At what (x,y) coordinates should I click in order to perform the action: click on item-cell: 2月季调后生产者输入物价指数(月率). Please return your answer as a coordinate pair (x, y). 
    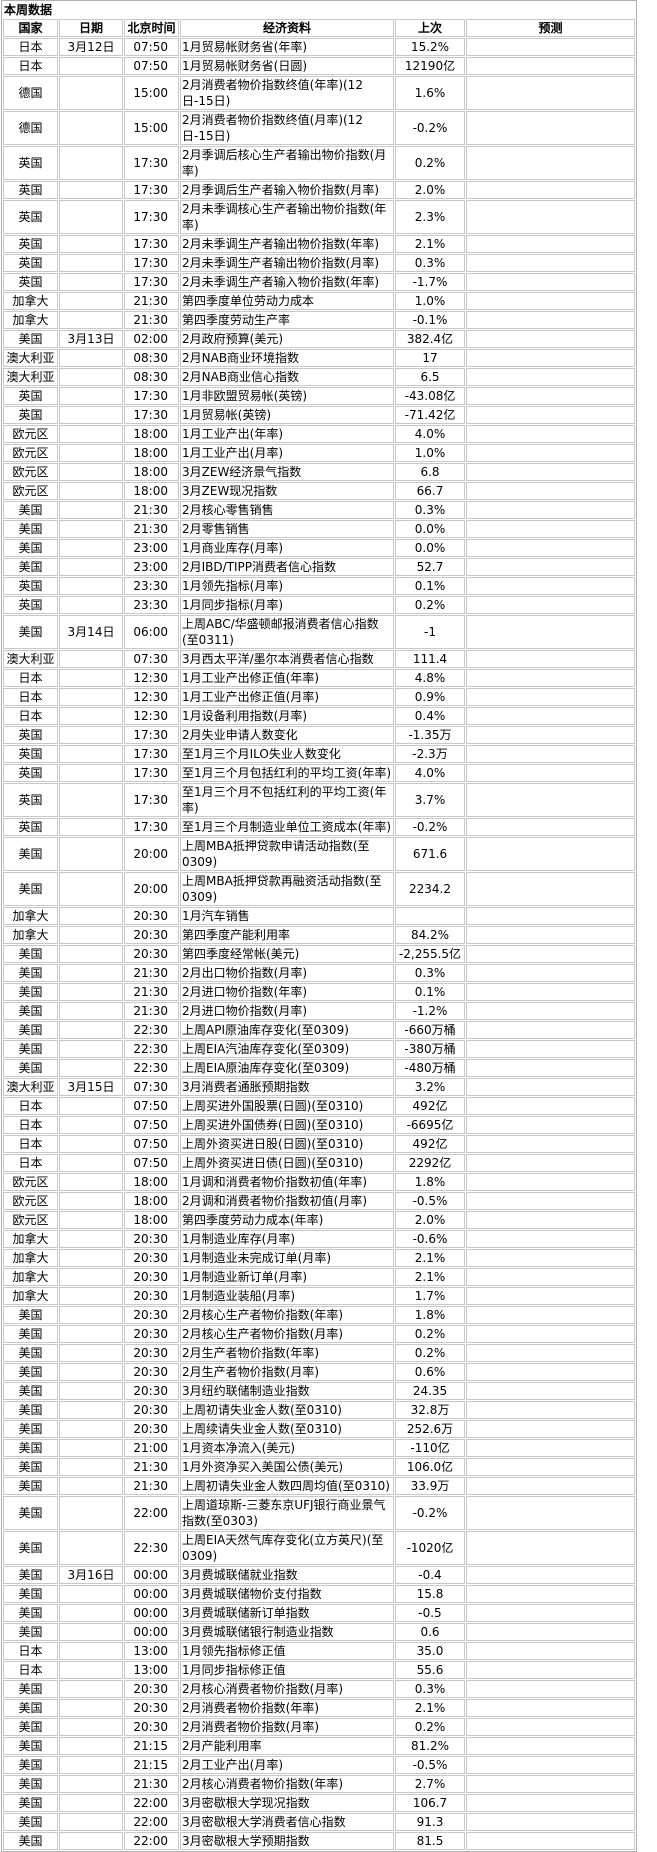
    Looking at the image, I should click on (287, 190).